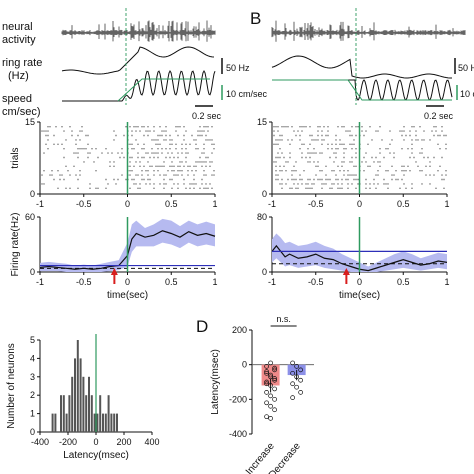 This screenshot has width=474, height=474. I want to click on rate-left-xtick-label: 0.5, so click(171, 282).